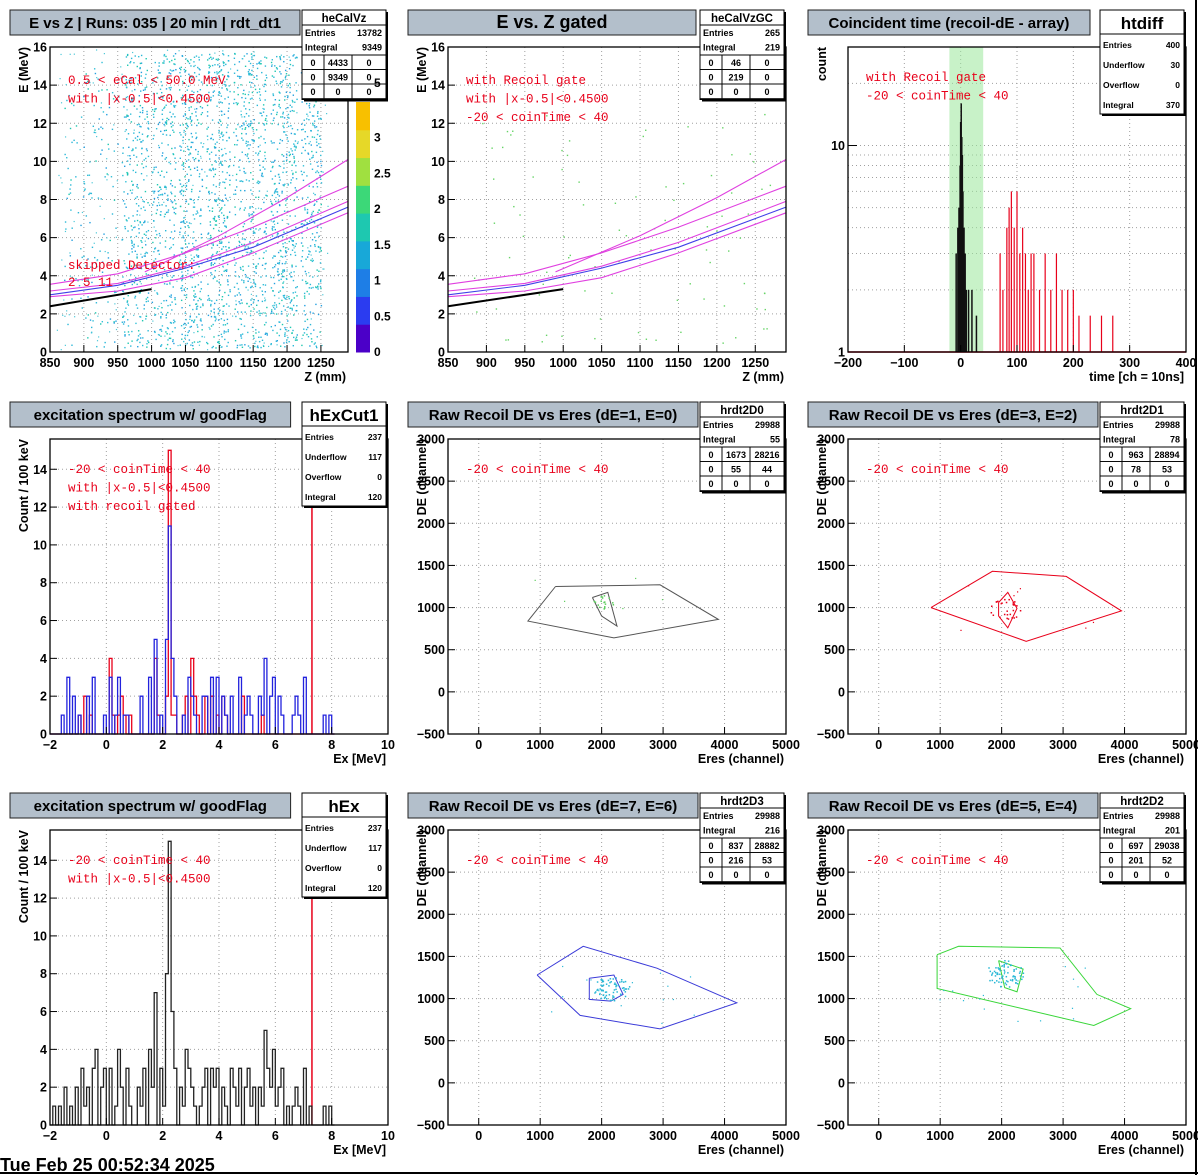  What do you see at coordinates (1063, 745) in the screenshot?
I see `x-tick-label: 3000` at bounding box center [1063, 745].